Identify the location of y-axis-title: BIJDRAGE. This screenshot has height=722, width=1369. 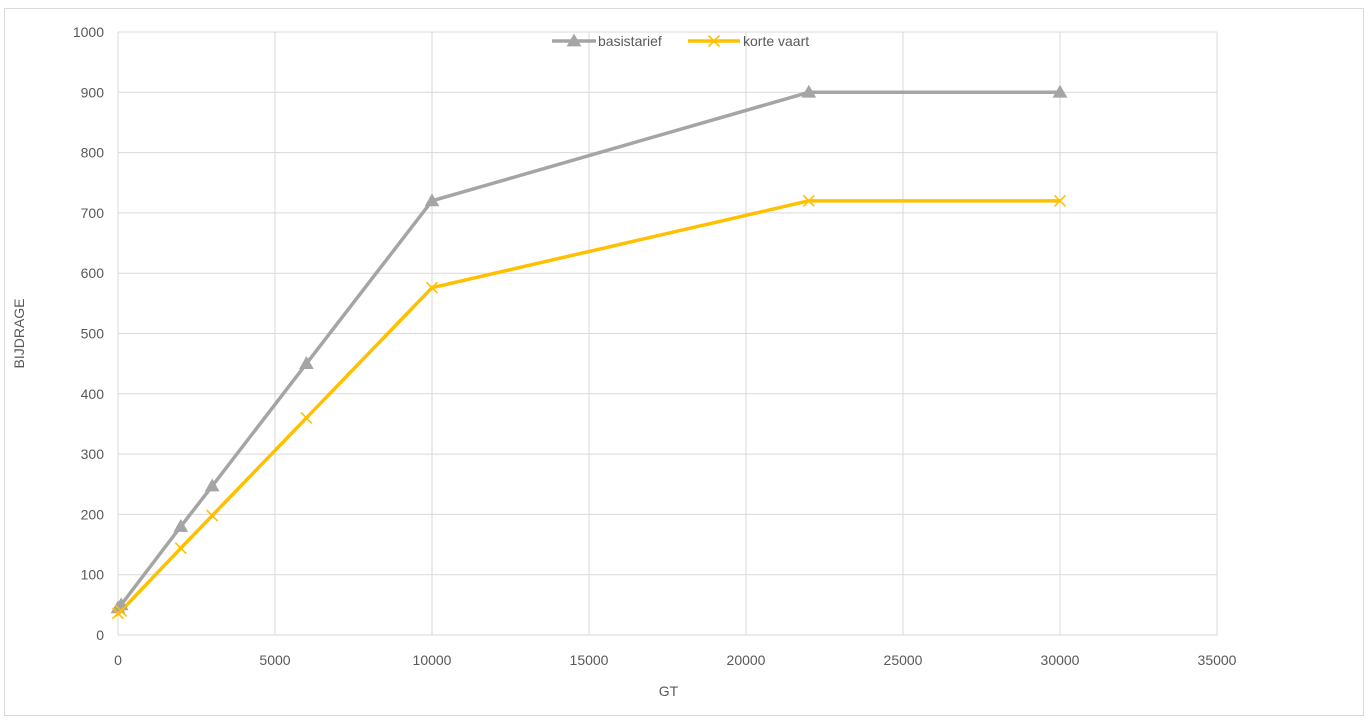
(19, 333).